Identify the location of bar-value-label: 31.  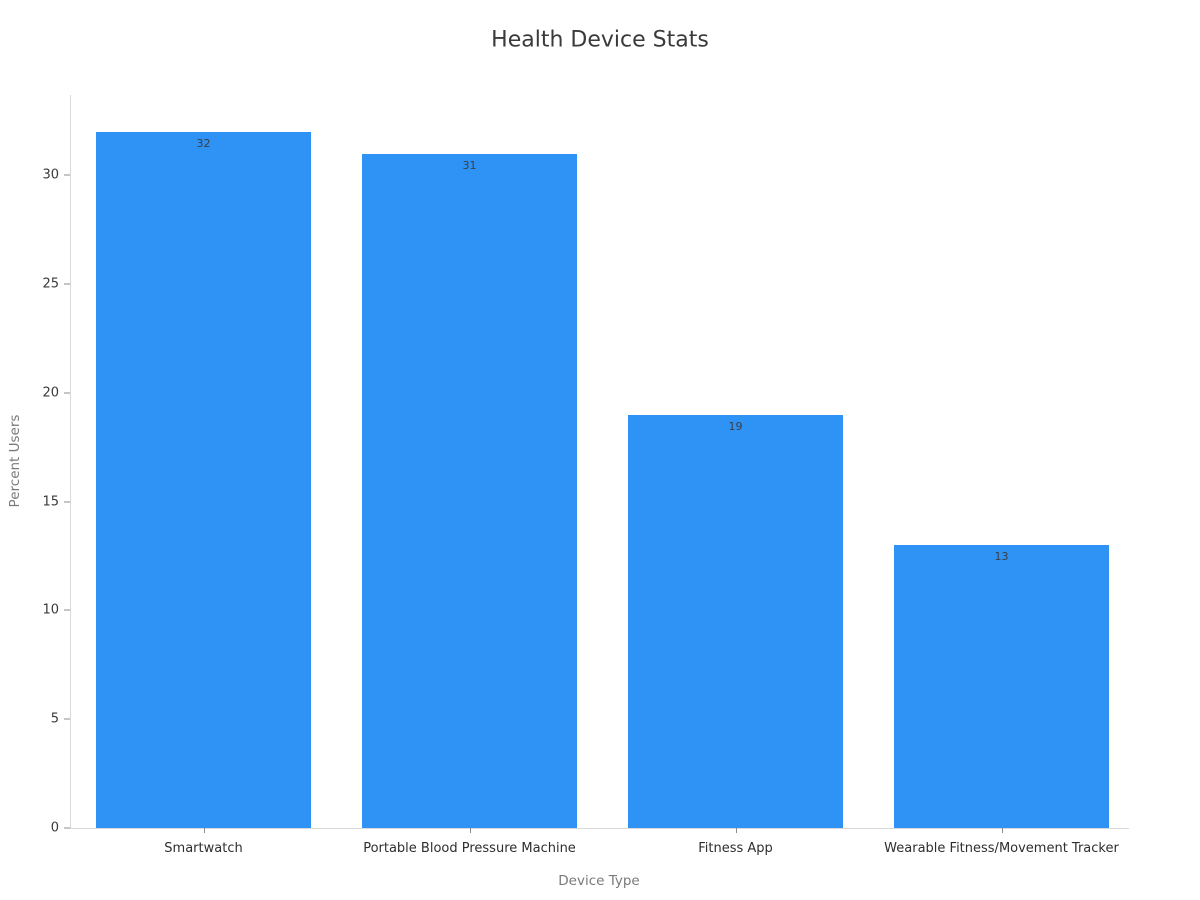
(469, 165).